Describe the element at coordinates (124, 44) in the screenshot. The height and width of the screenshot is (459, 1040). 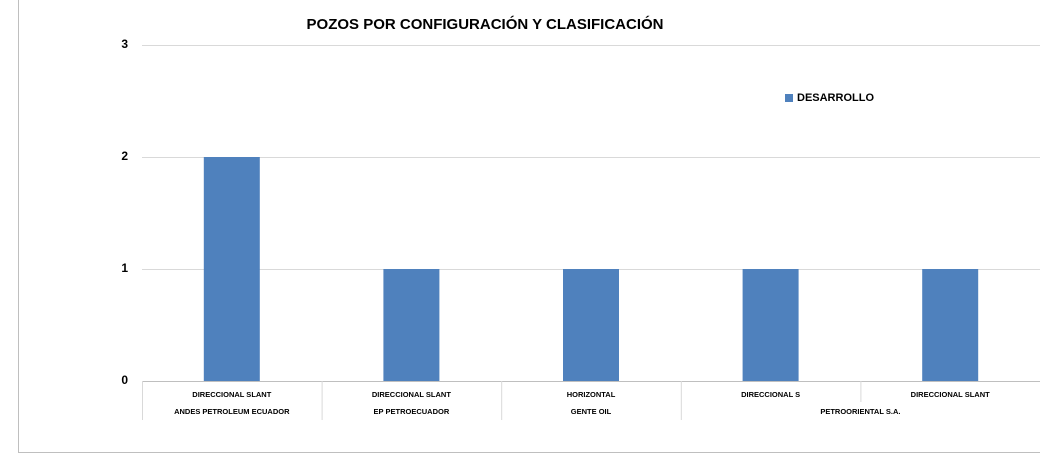
I see `y-tick-label: 3` at that location.